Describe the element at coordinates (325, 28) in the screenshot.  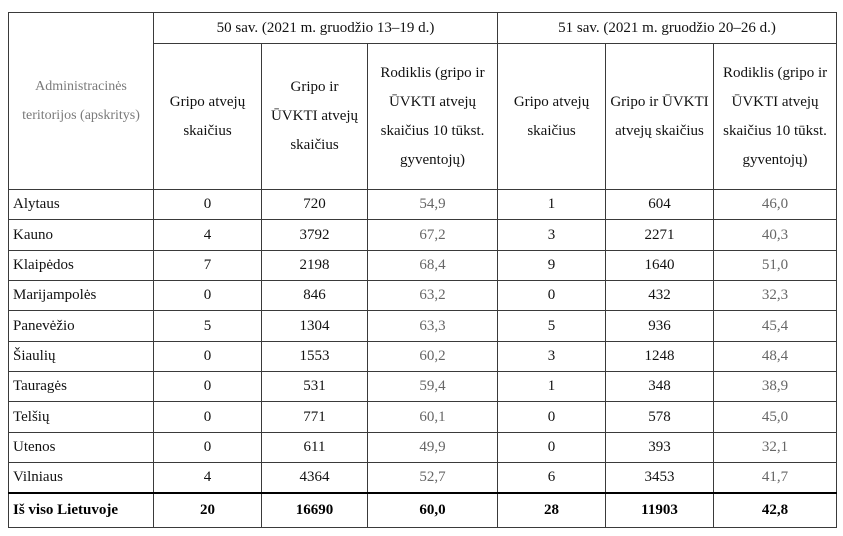
I see `week-50-header: 50 sav. (2021 m. gruodžio 13–19 d.)` at that location.